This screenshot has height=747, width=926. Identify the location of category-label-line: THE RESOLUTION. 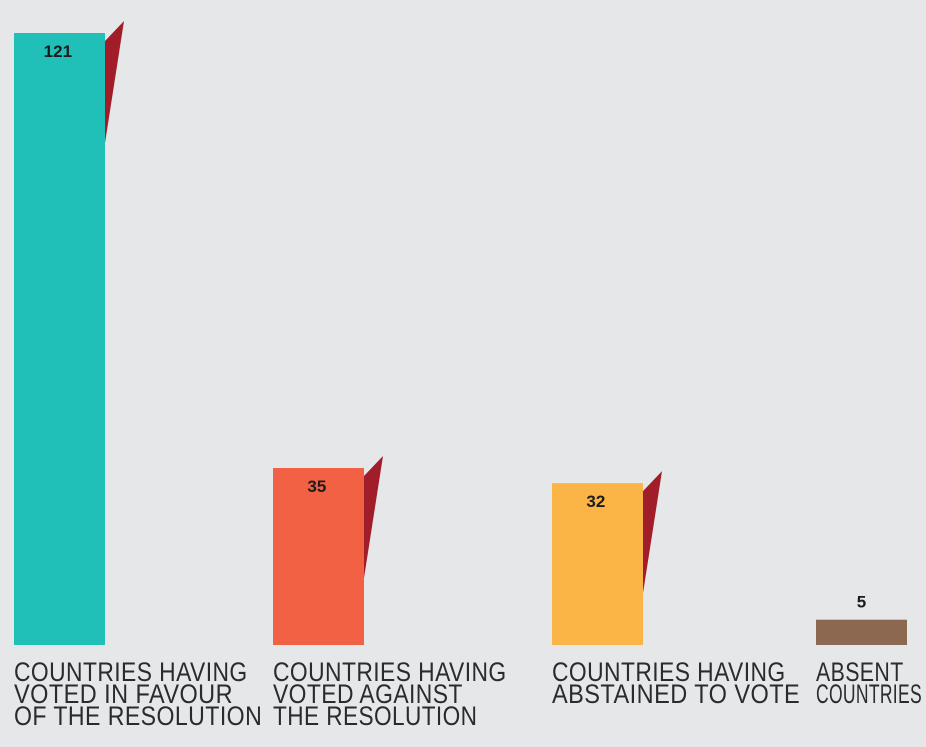
(375, 716).